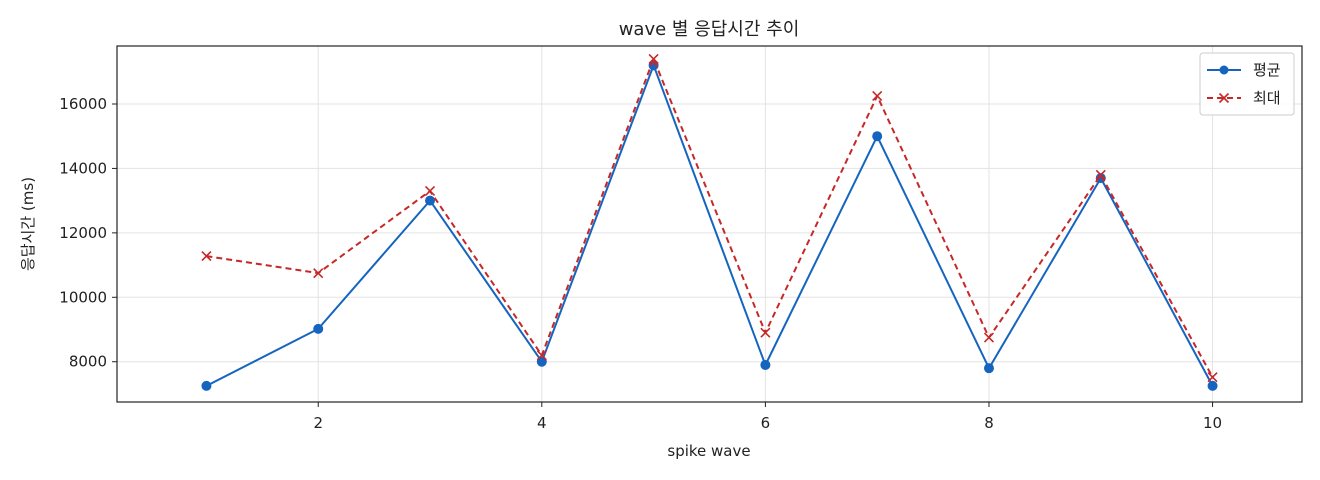 The height and width of the screenshot is (480, 1320). Describe the element at coordinates (88, 362) in the screenshot. I see `y-tick-label: 8000` at that location.